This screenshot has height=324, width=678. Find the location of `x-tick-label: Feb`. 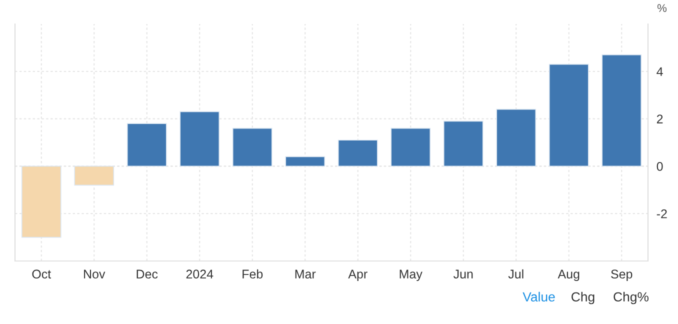

x-tick-label: Feb is located at coordinates (252, 274).